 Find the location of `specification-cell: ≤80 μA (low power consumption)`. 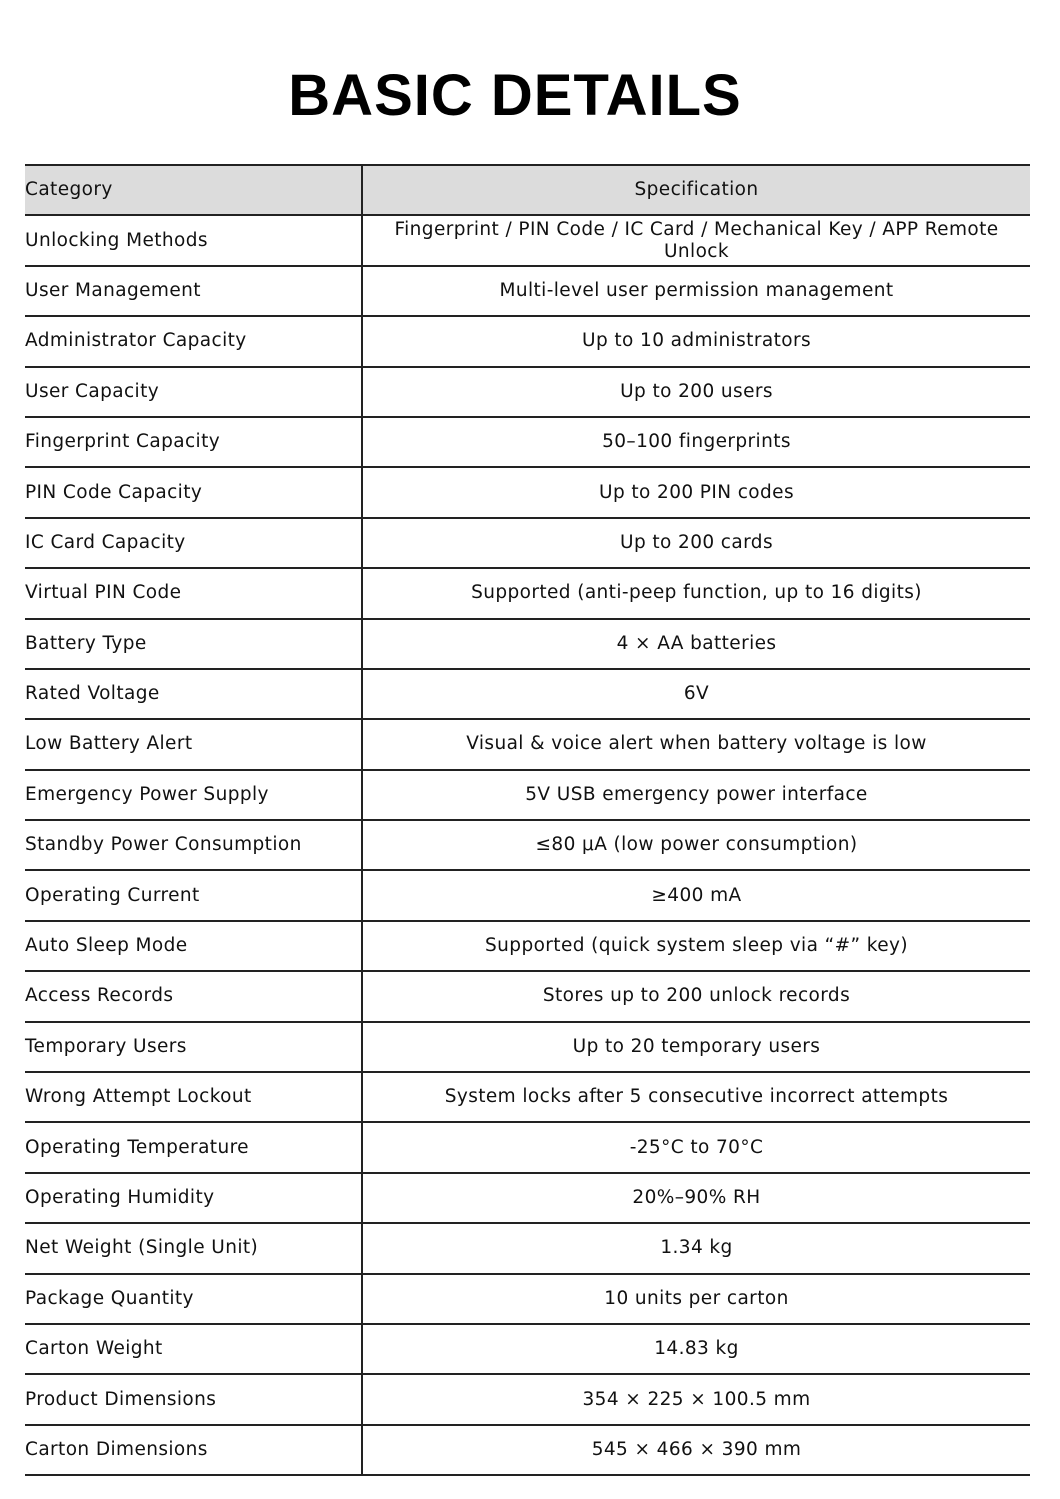

specification-cell: ≤80 μA (low power consumption) is located at coordinates (696, 845).